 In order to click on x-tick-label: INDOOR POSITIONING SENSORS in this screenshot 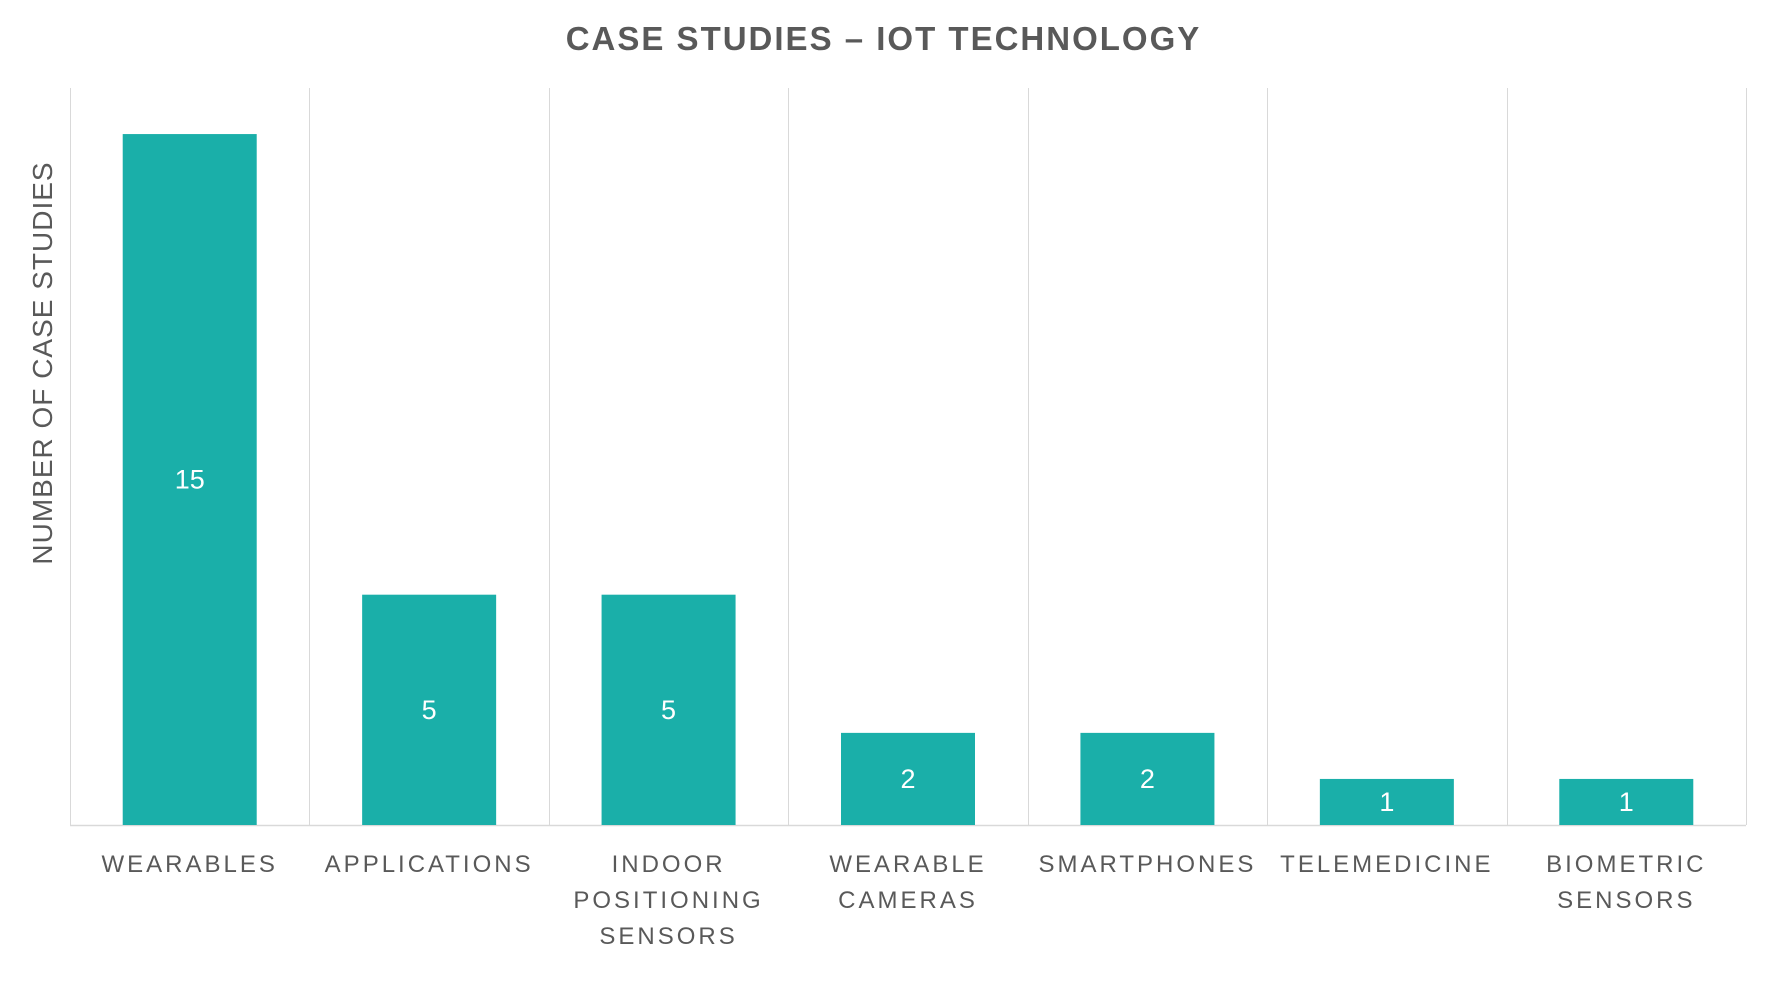, I will do `click(669, 901)`.